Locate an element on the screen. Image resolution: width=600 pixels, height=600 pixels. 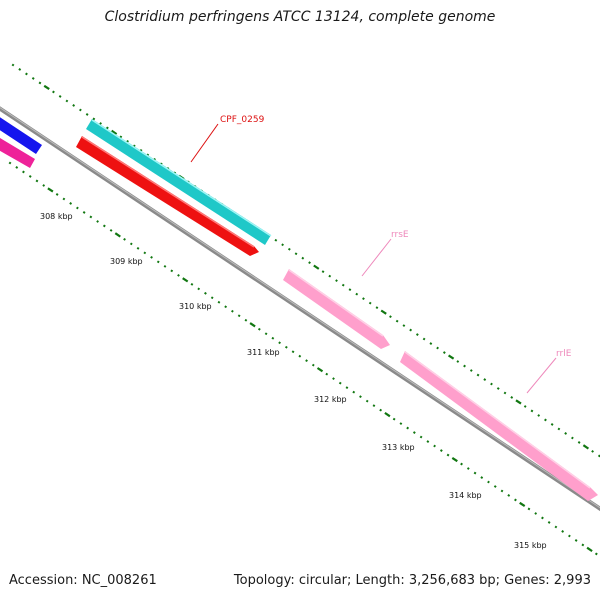
rrle-feature is located at coordinates (499, 426).